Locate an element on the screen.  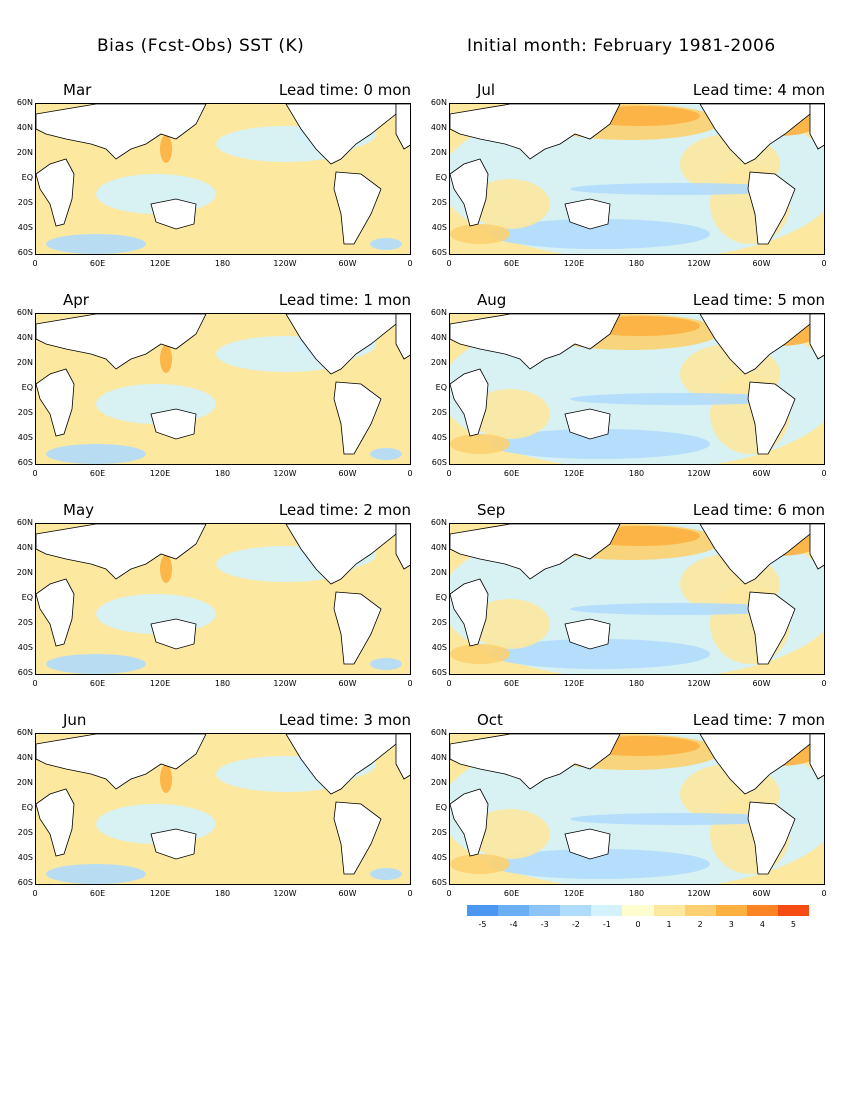
colorbar-tick-label: -2 is located at coordinates (575, 924).